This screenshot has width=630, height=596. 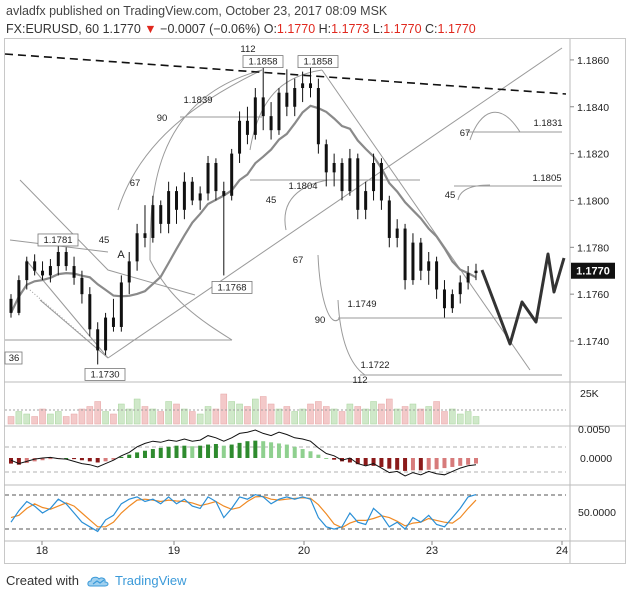 What do you see at coordinates (546, 178) in the screenshot?
I see `price-label: 1.1805` at bounding box center [546, 178].